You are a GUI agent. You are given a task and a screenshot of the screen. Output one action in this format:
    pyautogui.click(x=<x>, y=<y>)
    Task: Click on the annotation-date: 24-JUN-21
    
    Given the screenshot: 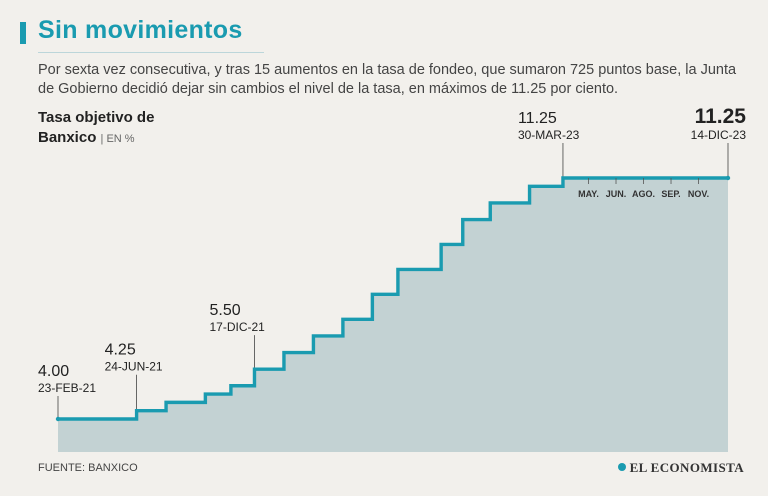 What is the action you would take?
    pyautogui.click(x=134, y=367)
    